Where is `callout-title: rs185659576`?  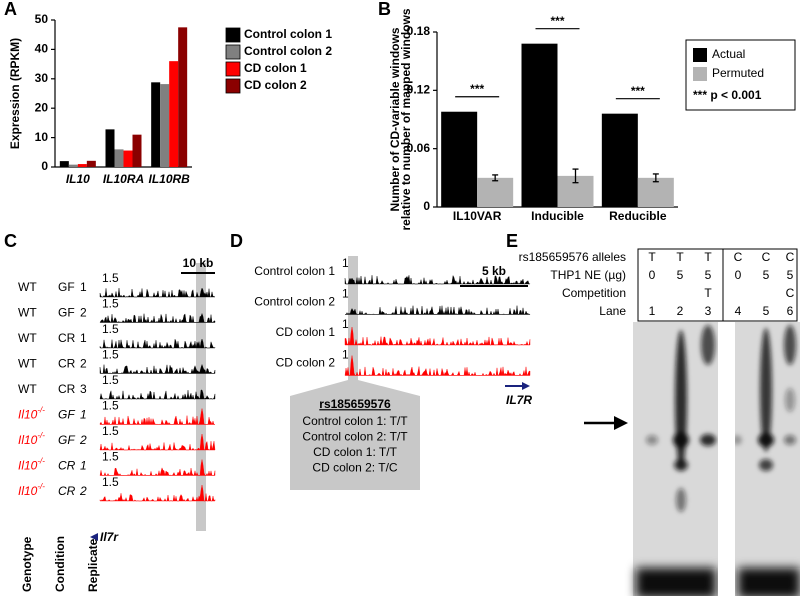 callout-title: rs185659576 is located at coordinates (355, 404).